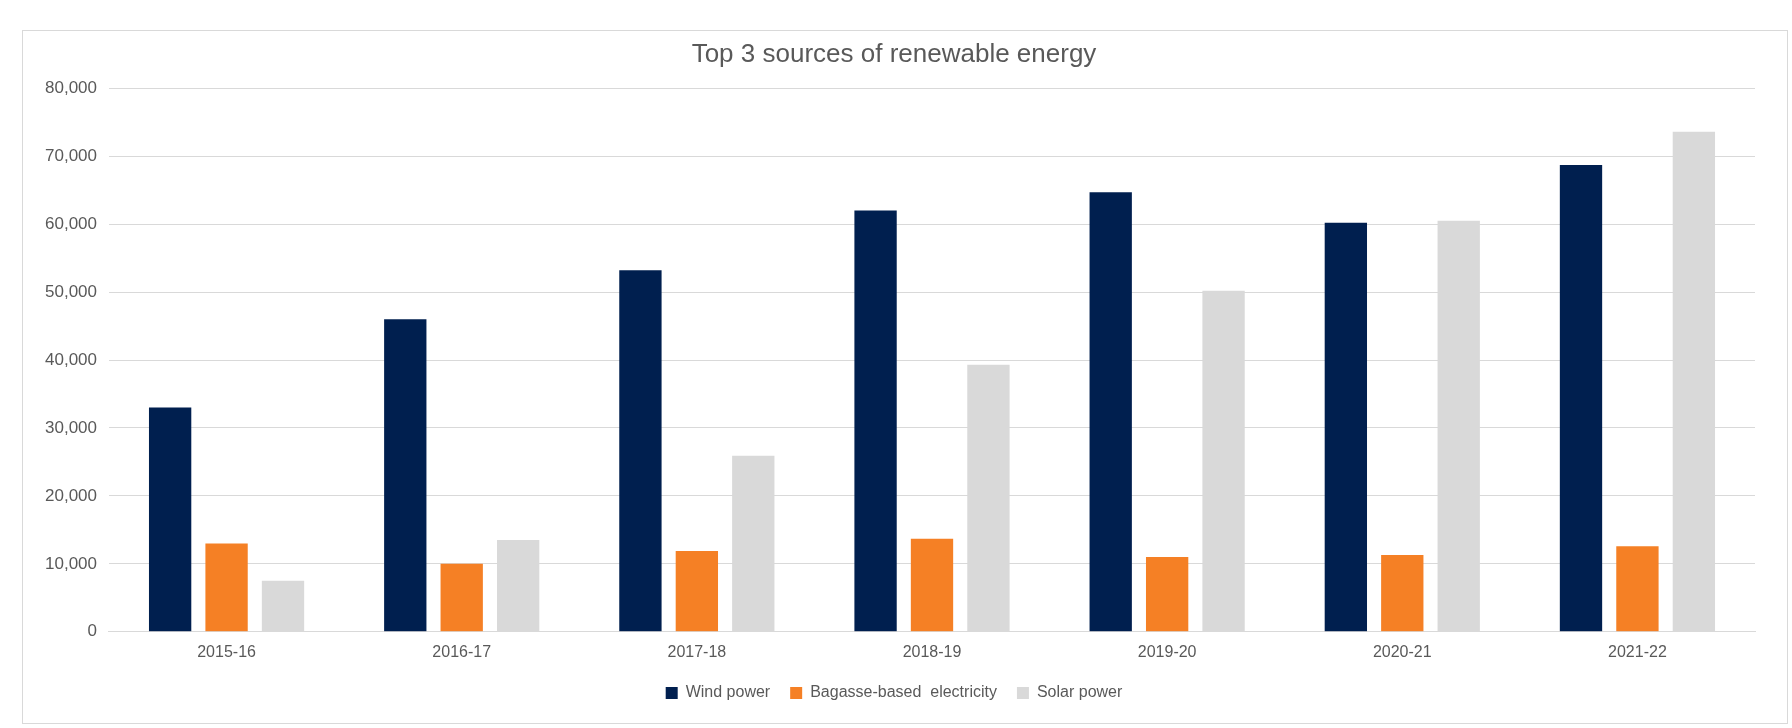 The image size is (1792, 728). What do you see at coordinates (1167, 651) in the screenshot?
I see `x-tick-label: 2019-20` at bounding box center [1167, 651].